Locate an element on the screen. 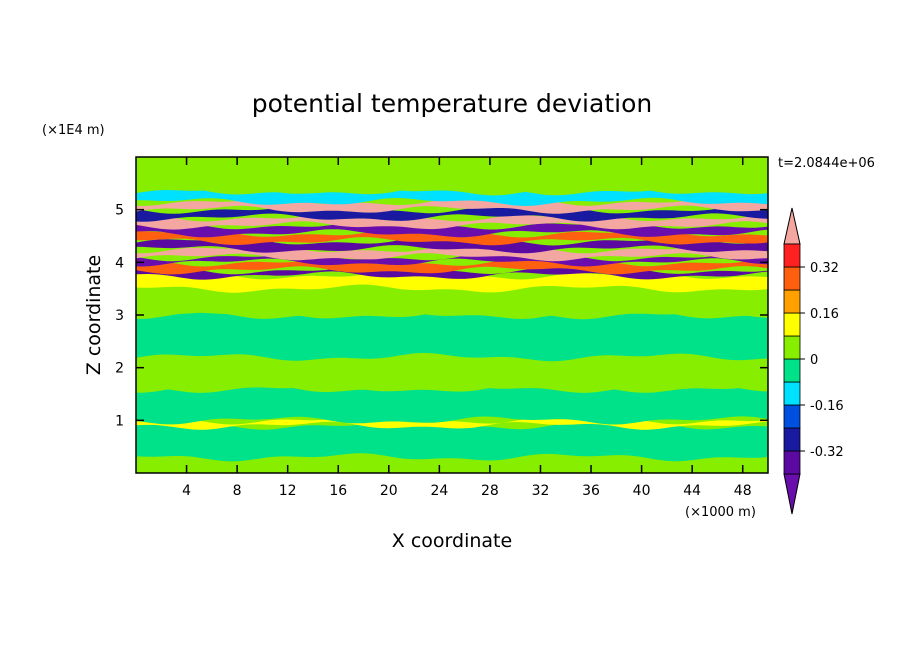 Image resolution: width=904 pixels, height=654 pixels. x-tick-label: 40 is located at coordinates (642, 491).